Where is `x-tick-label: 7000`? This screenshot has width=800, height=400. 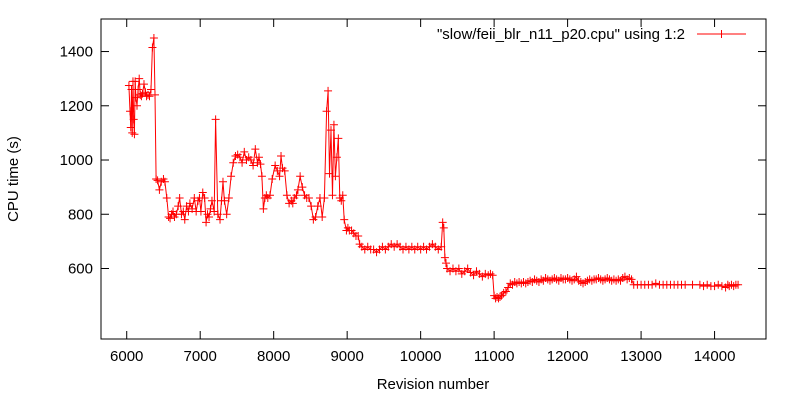
x-tick-label: 7000 is located at coordinates (200, 356).